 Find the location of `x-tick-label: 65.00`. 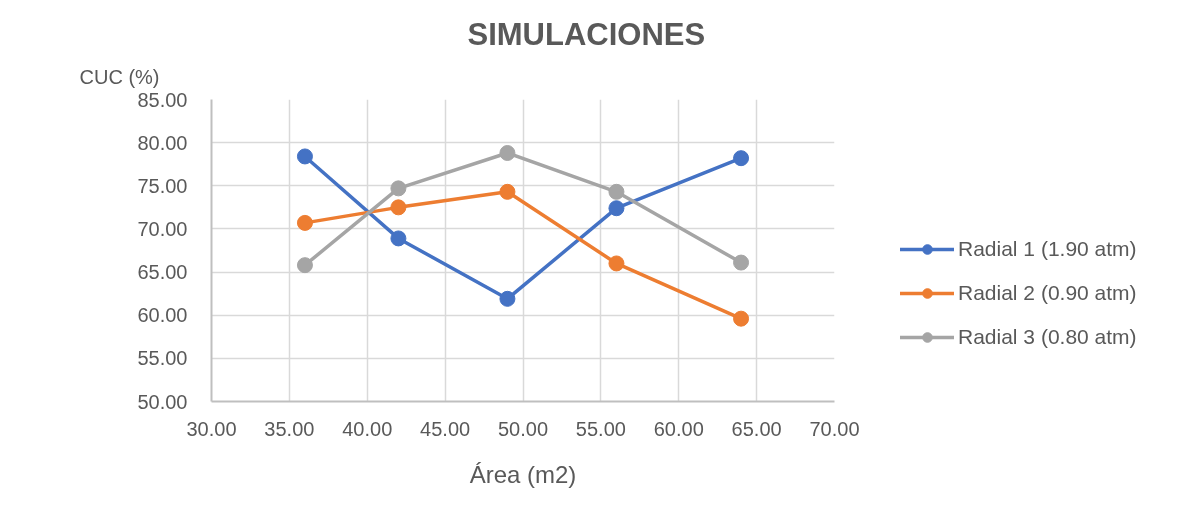

x-tick-label: 65.00 is located at coordinates (756, 428).